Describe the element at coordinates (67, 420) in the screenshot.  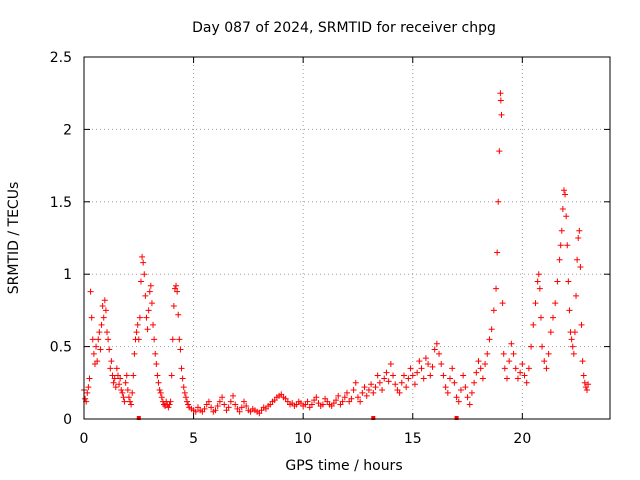
I see `y-tick-label: 0` at that location.